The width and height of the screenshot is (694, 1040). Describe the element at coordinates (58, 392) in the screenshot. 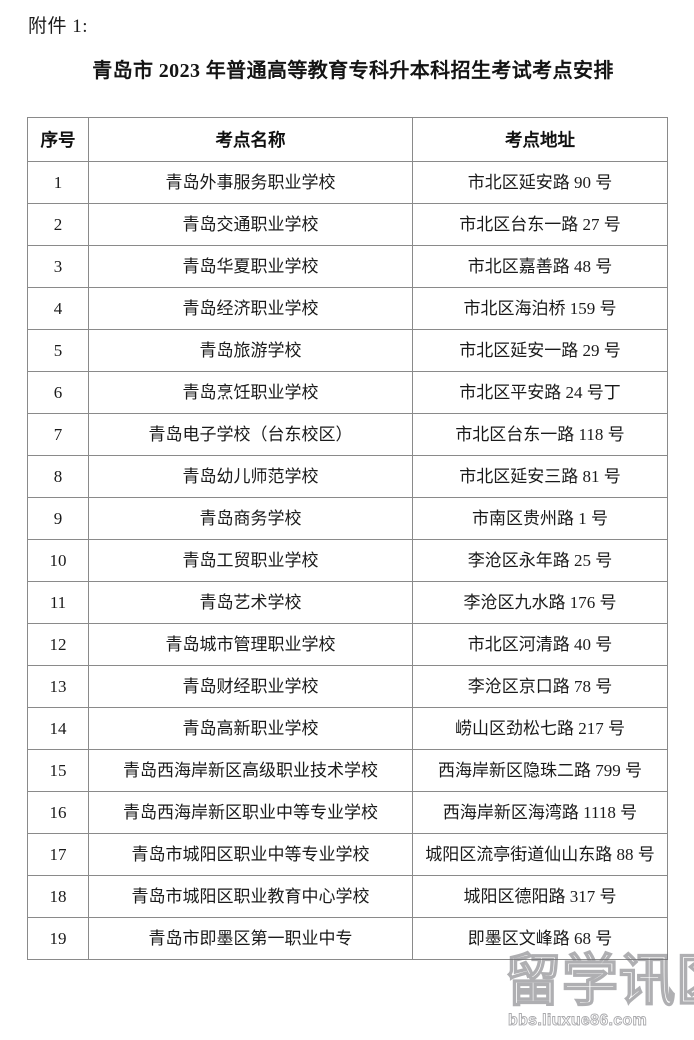

I see `cell-index: 6` at that location.